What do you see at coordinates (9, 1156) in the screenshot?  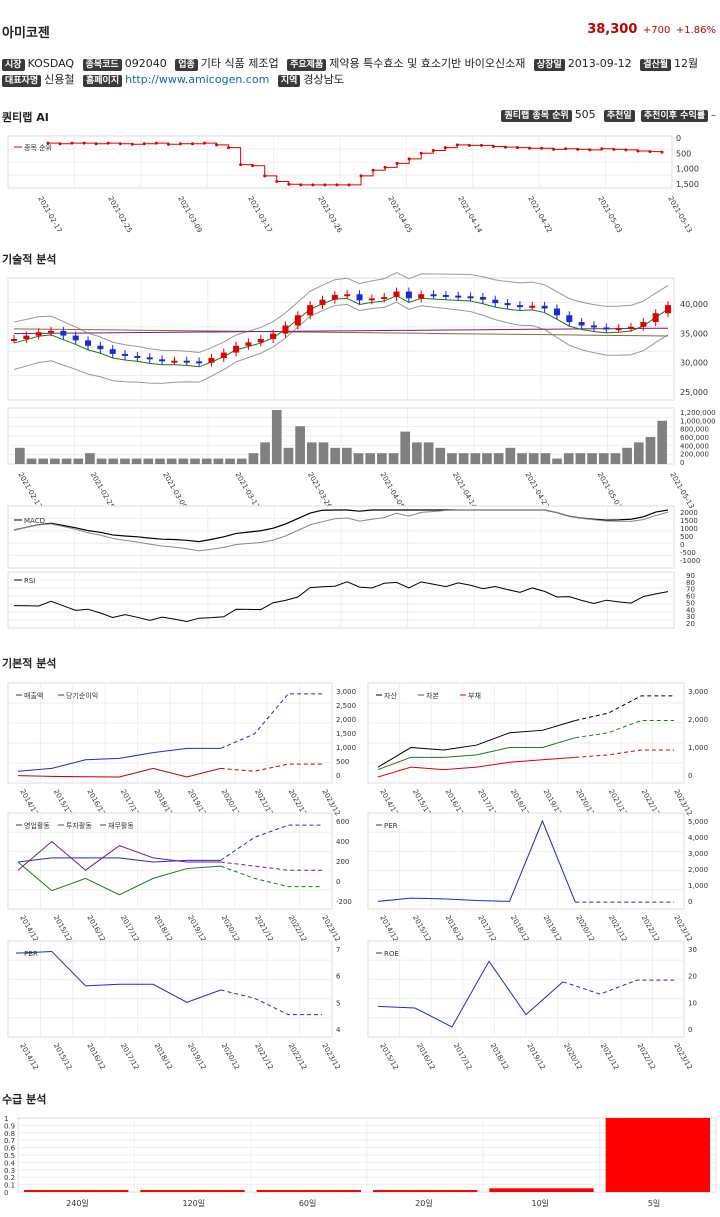 I see `y-tick-label: 0.5` at bounding box center [9, 1156].